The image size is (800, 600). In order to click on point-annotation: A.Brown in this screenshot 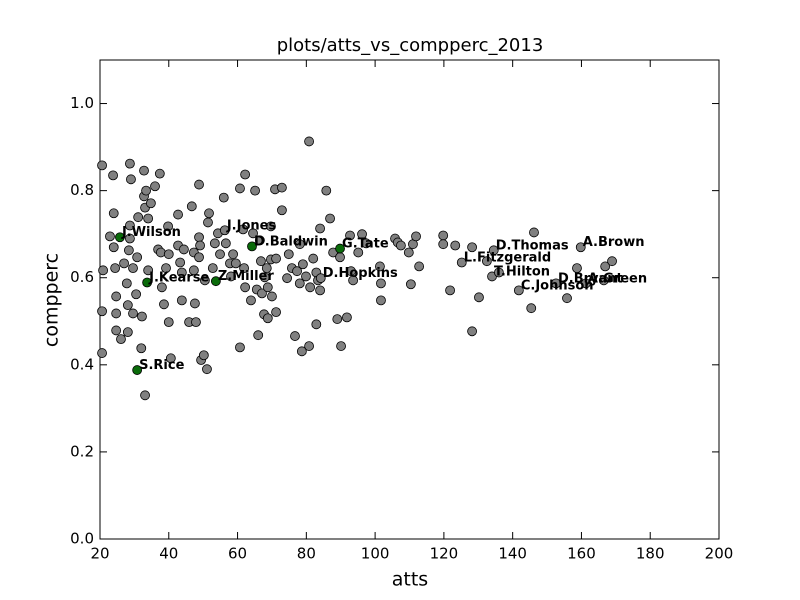, I will do `click(614, 242)`.